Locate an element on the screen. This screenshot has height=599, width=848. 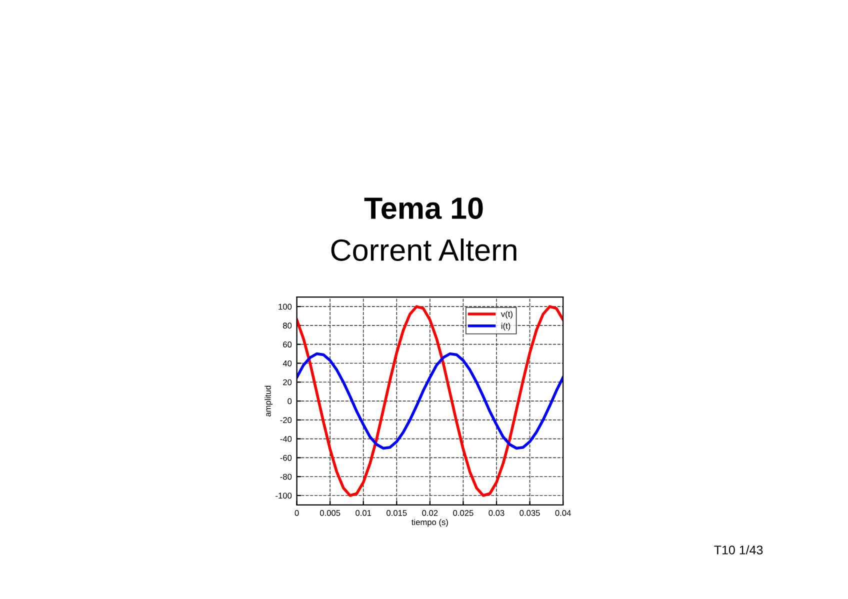
y-tick-label: 20 is located at coordinates (287, 382).